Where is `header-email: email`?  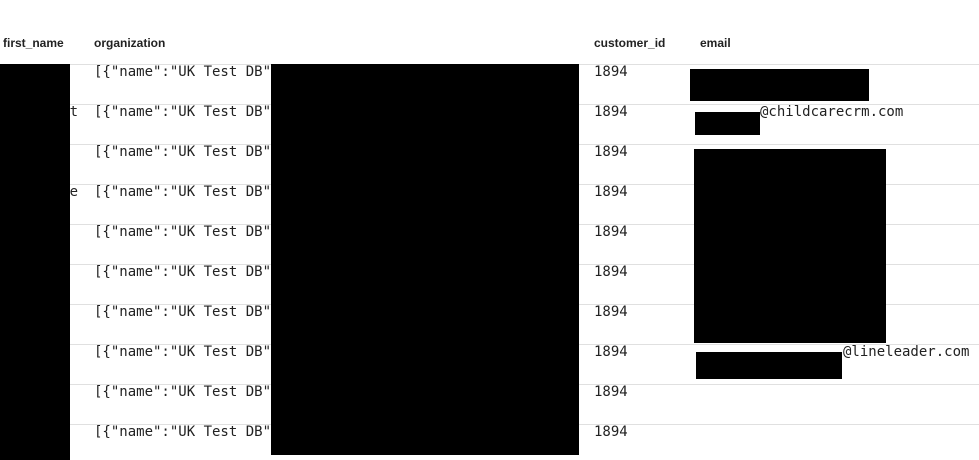 header-email: email is located at coordinates (715, 43).